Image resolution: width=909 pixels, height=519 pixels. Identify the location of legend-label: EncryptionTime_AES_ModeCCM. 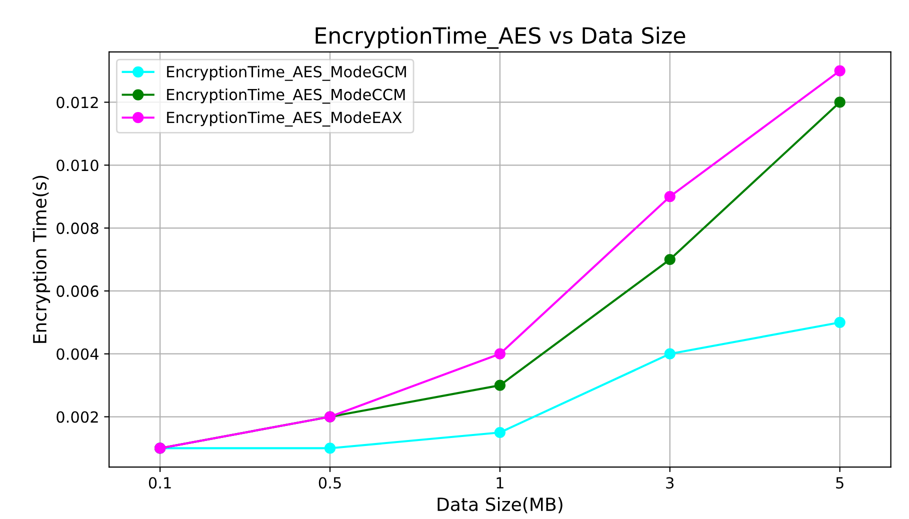
(286, 96).